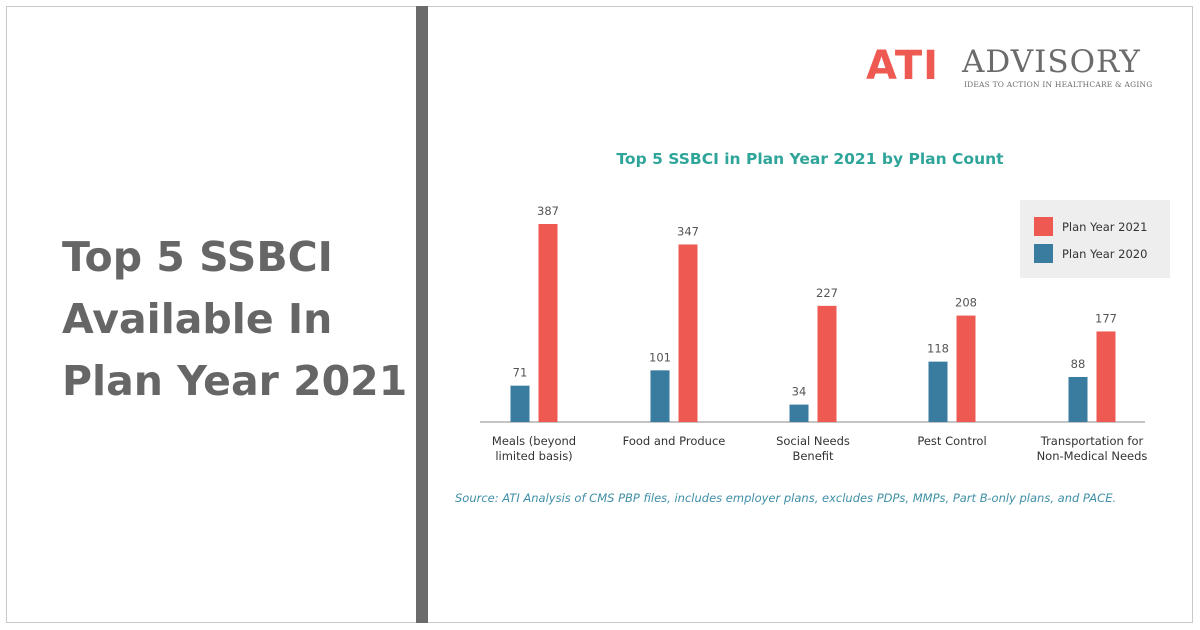 Image resolution: width=1200 pixels, height=630 pixels. I want to click on legend-label-0: Plan Year 2021, so click(1104, 227).